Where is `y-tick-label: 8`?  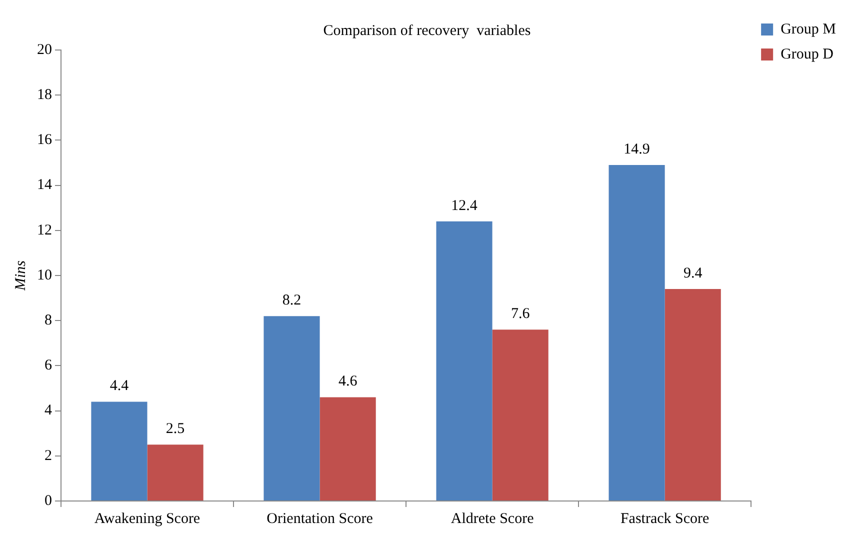 y-tick-label: 8 is located at coordinates (48, 320).